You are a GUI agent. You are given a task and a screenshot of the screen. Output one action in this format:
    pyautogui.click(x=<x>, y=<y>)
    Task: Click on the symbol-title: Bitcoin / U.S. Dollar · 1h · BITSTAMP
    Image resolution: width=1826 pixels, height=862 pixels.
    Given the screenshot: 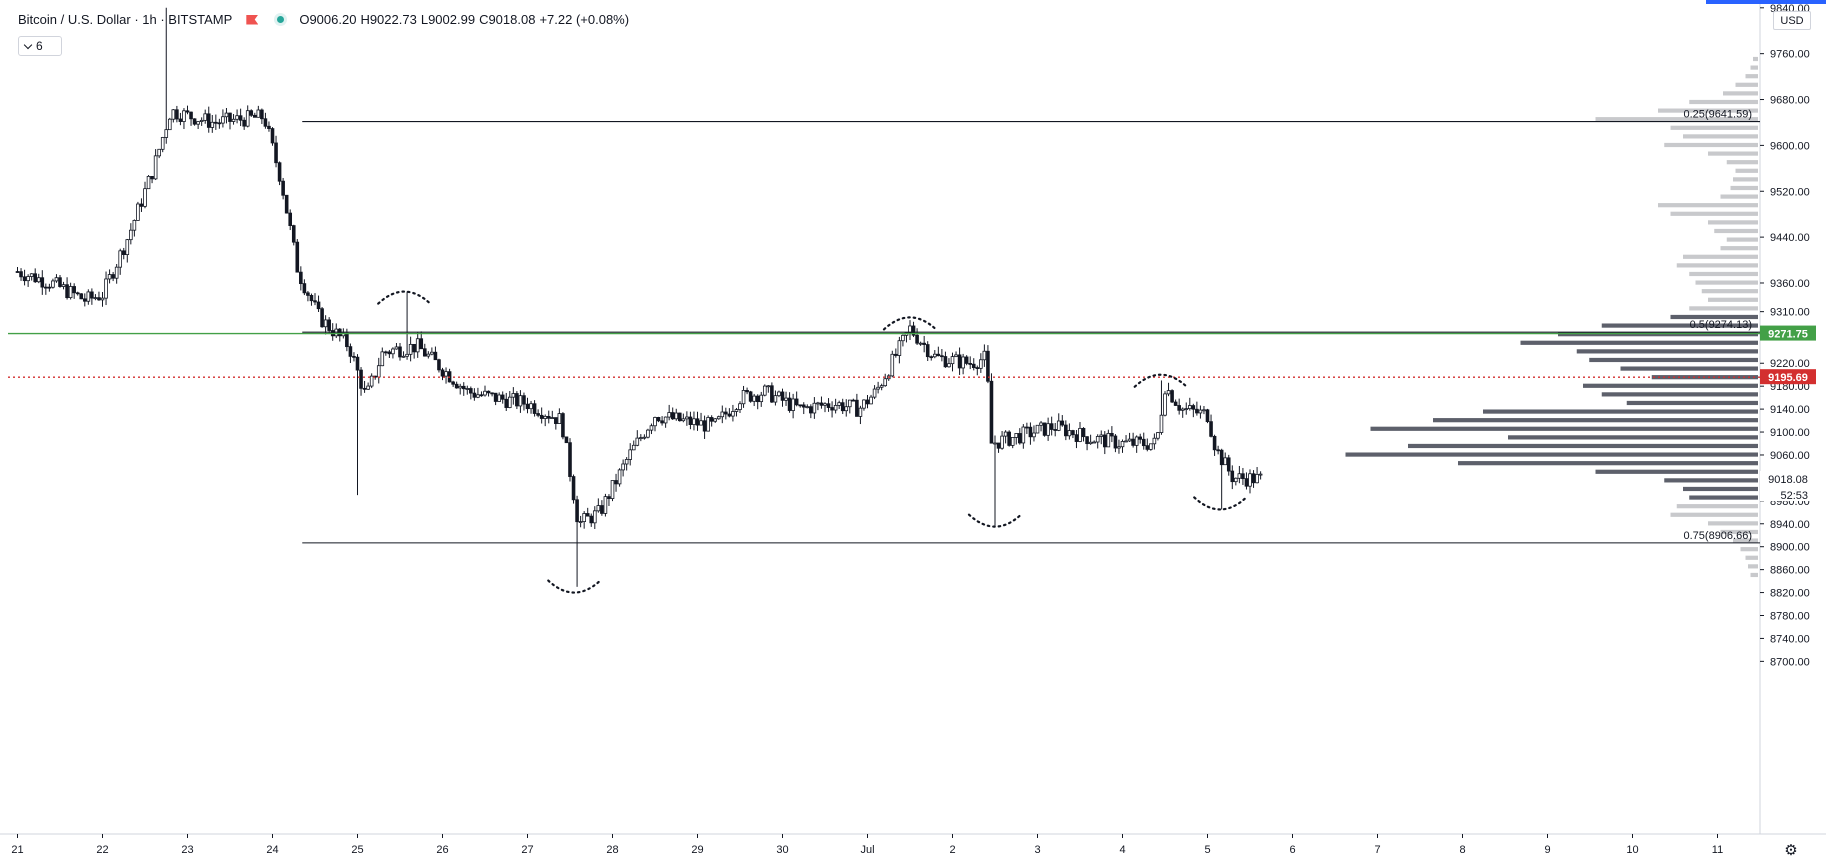 What is the action you would take?
    pyautogui.click(x=125, y=19)
    